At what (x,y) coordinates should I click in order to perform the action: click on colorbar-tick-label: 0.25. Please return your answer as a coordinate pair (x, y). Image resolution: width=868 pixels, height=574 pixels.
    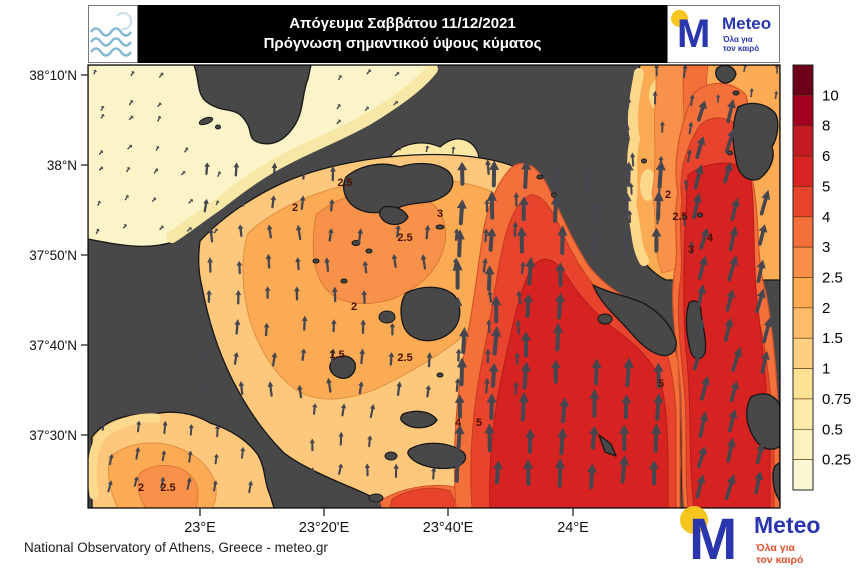
    Looking at the image, I should click on (836, 460).